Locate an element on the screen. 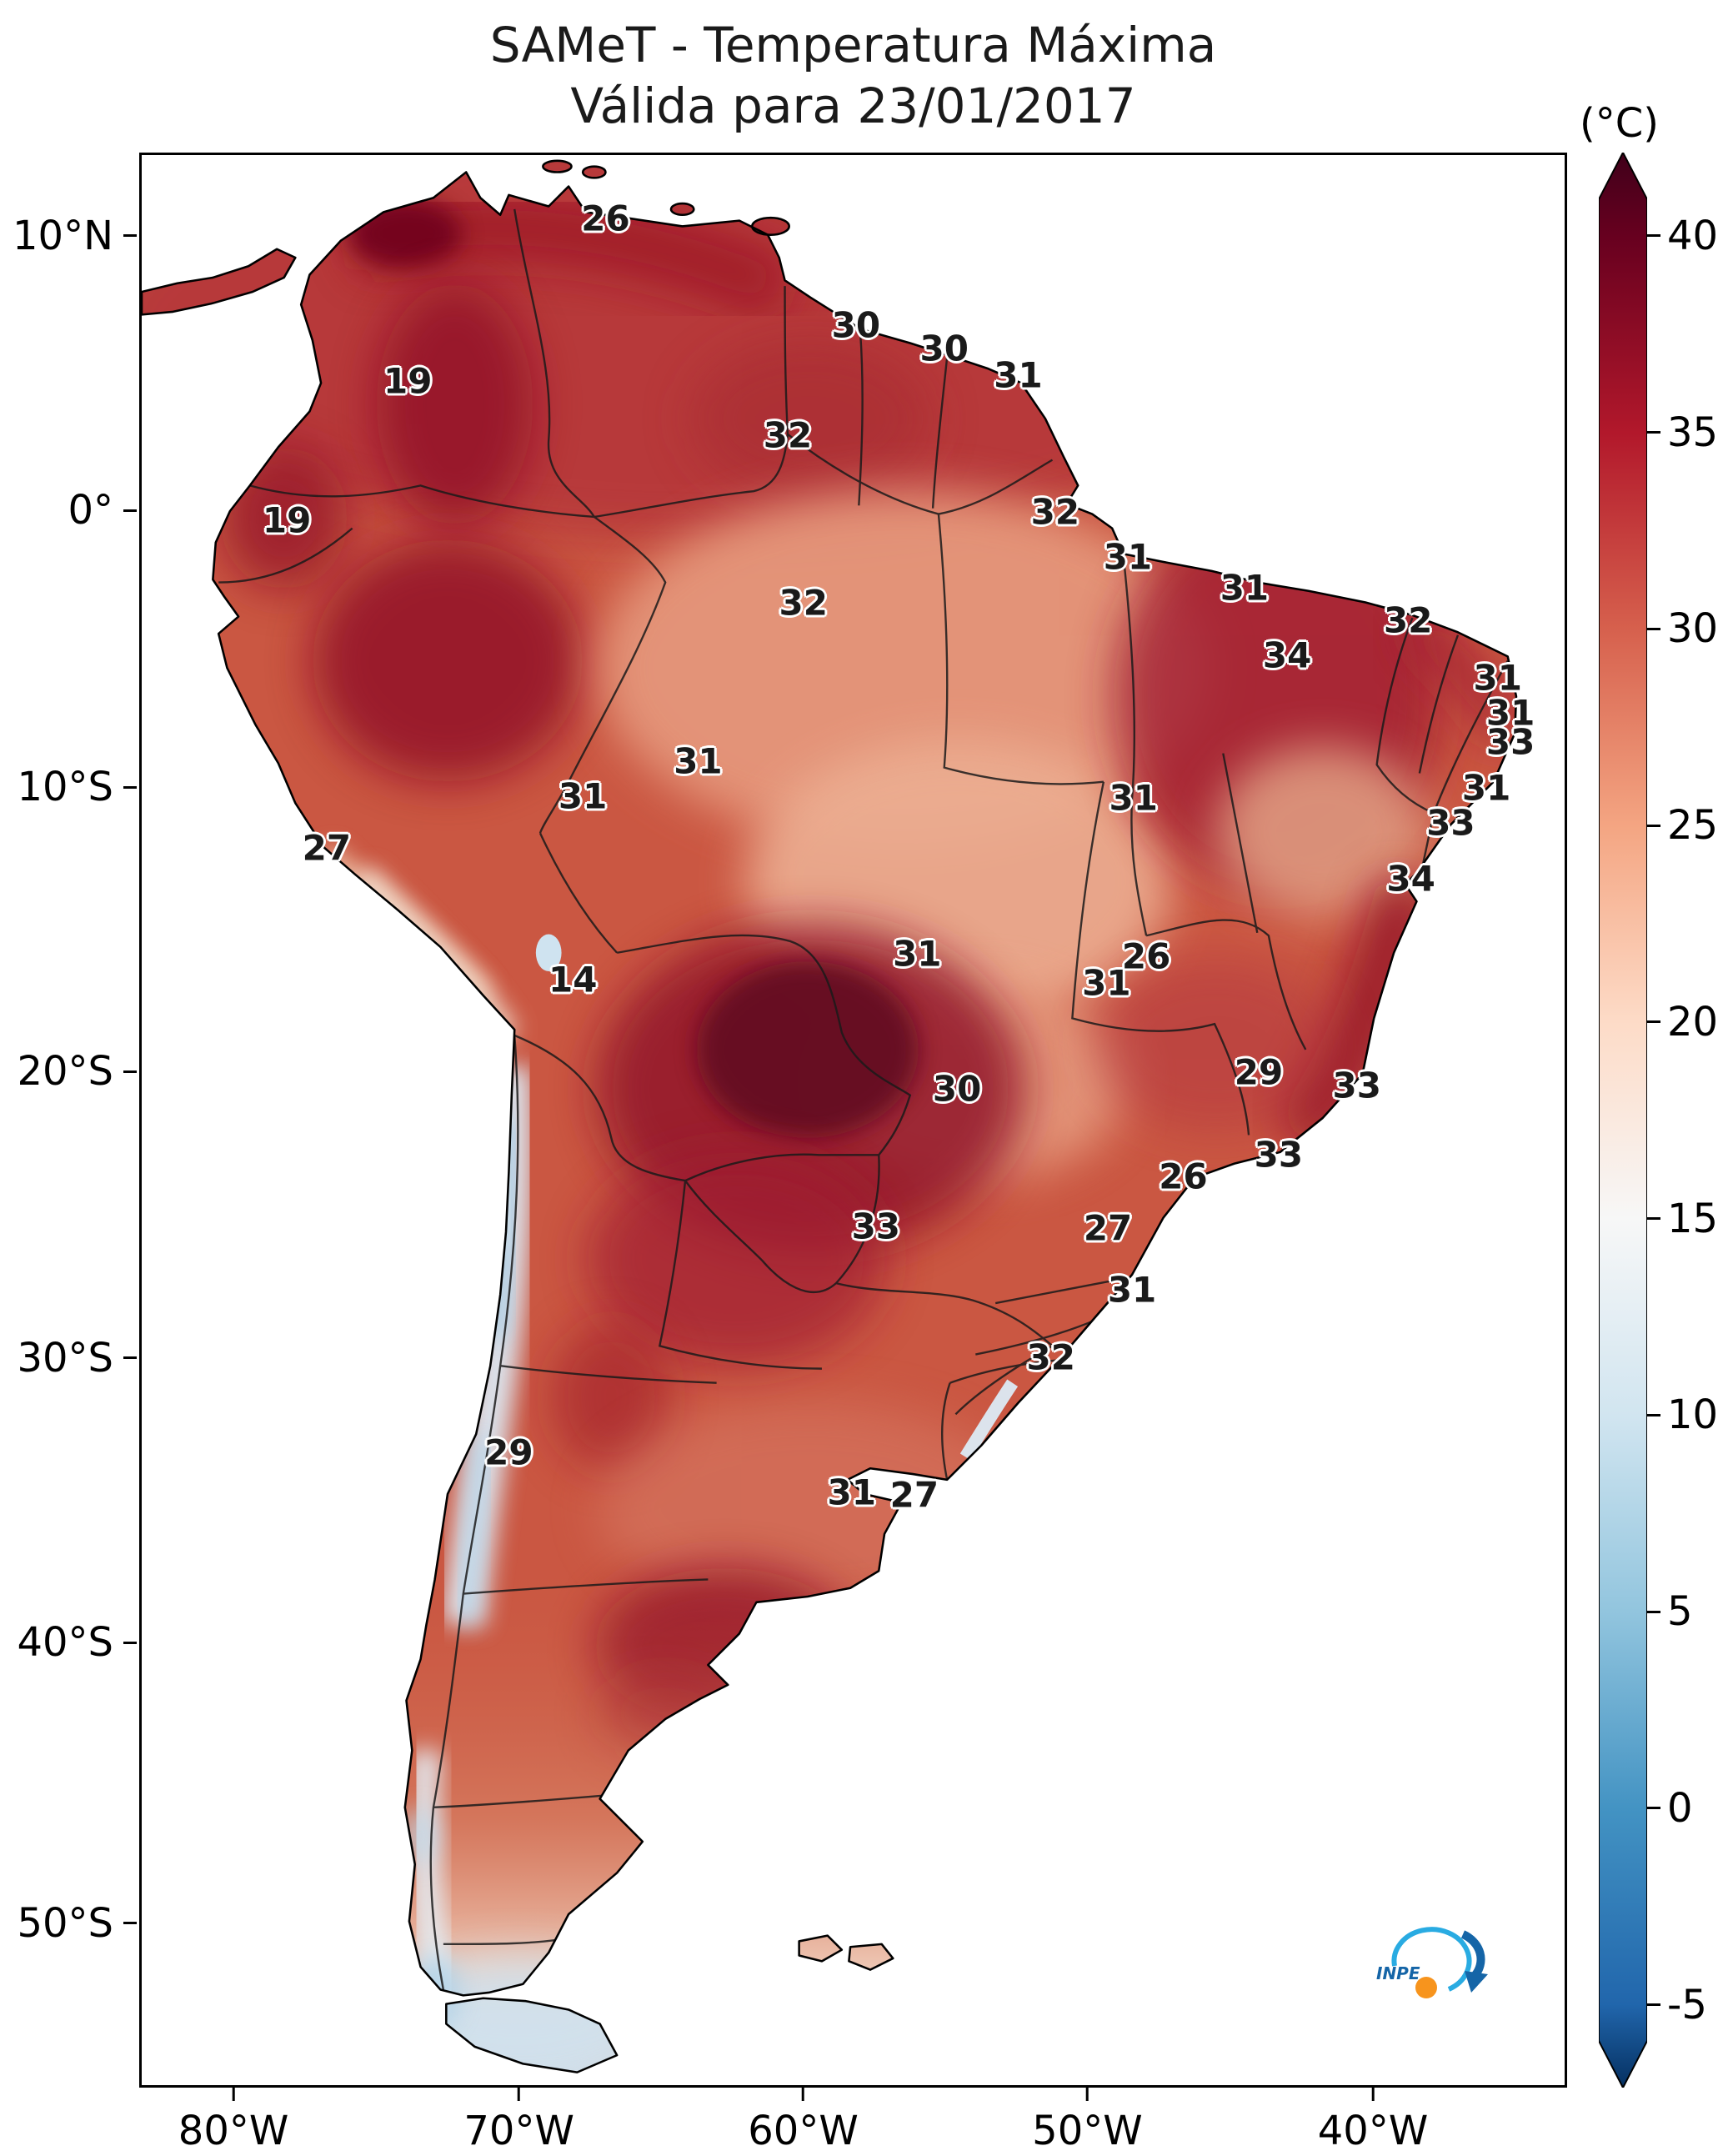 The height and width of the screenshot is (2156, 1723). colorbar-tick: 25 is located at coordinates (1682, 825).